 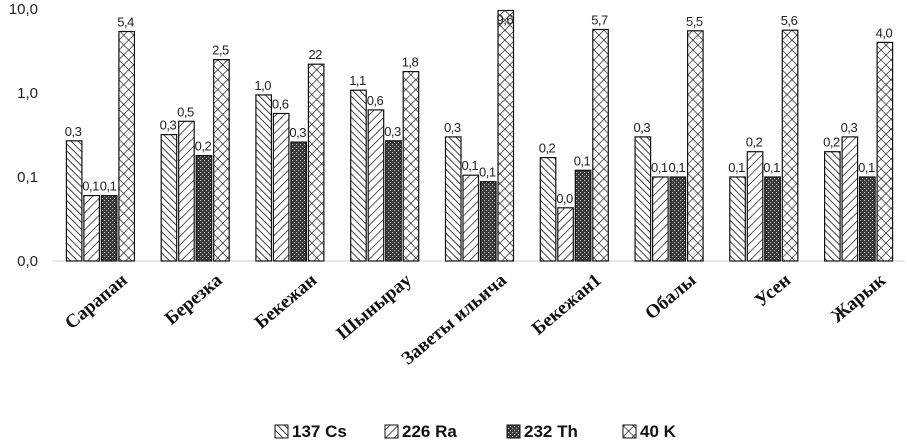 What do you see at coordinates (475, 431) in the screenshot?
I see `legend: 137 Cs 226 Ra 232 Th 40 K` at bounding box center [475, 431].